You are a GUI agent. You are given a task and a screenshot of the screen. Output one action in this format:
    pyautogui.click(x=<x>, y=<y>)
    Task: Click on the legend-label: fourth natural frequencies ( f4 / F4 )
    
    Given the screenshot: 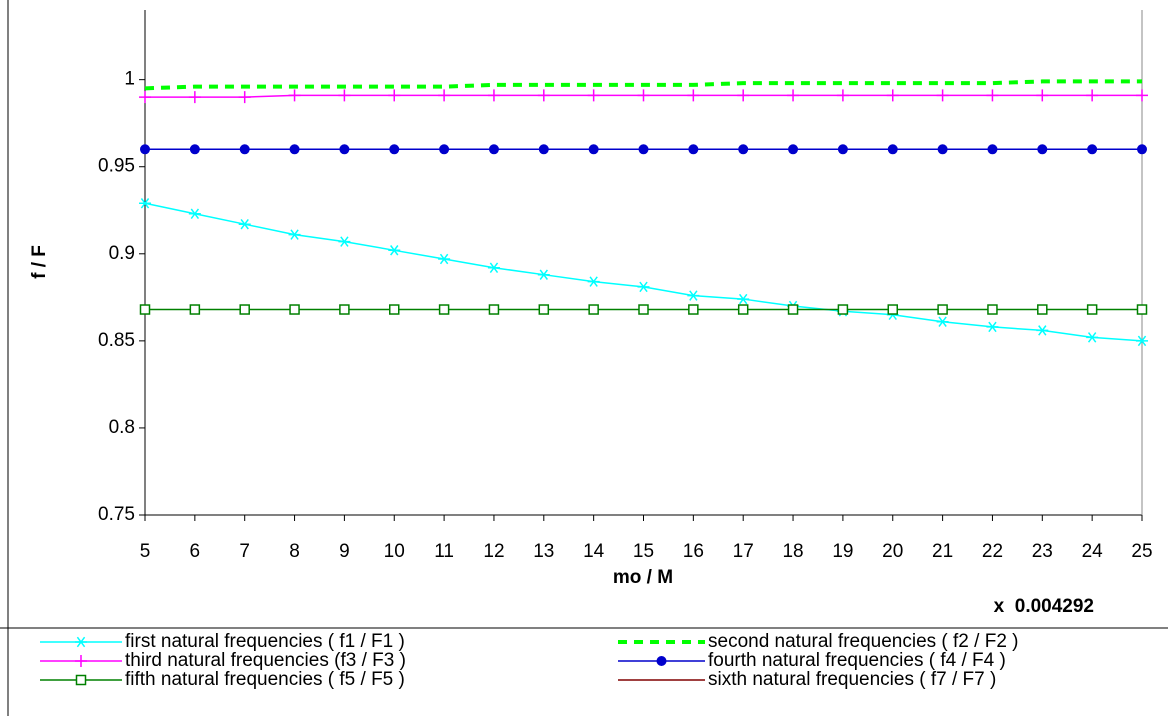 What is the action you would take?
    pyautogui.click(x=857, y=660)
    